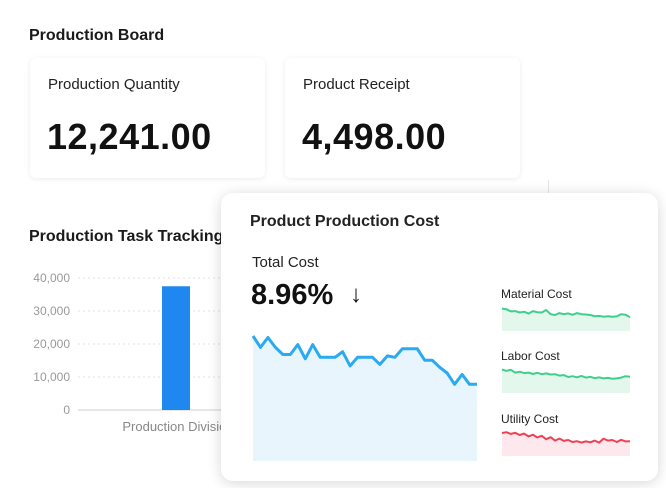  Describe the element at coordinates (66, 410) in the screenshot. I see `y-tick-label: 0` at that location.